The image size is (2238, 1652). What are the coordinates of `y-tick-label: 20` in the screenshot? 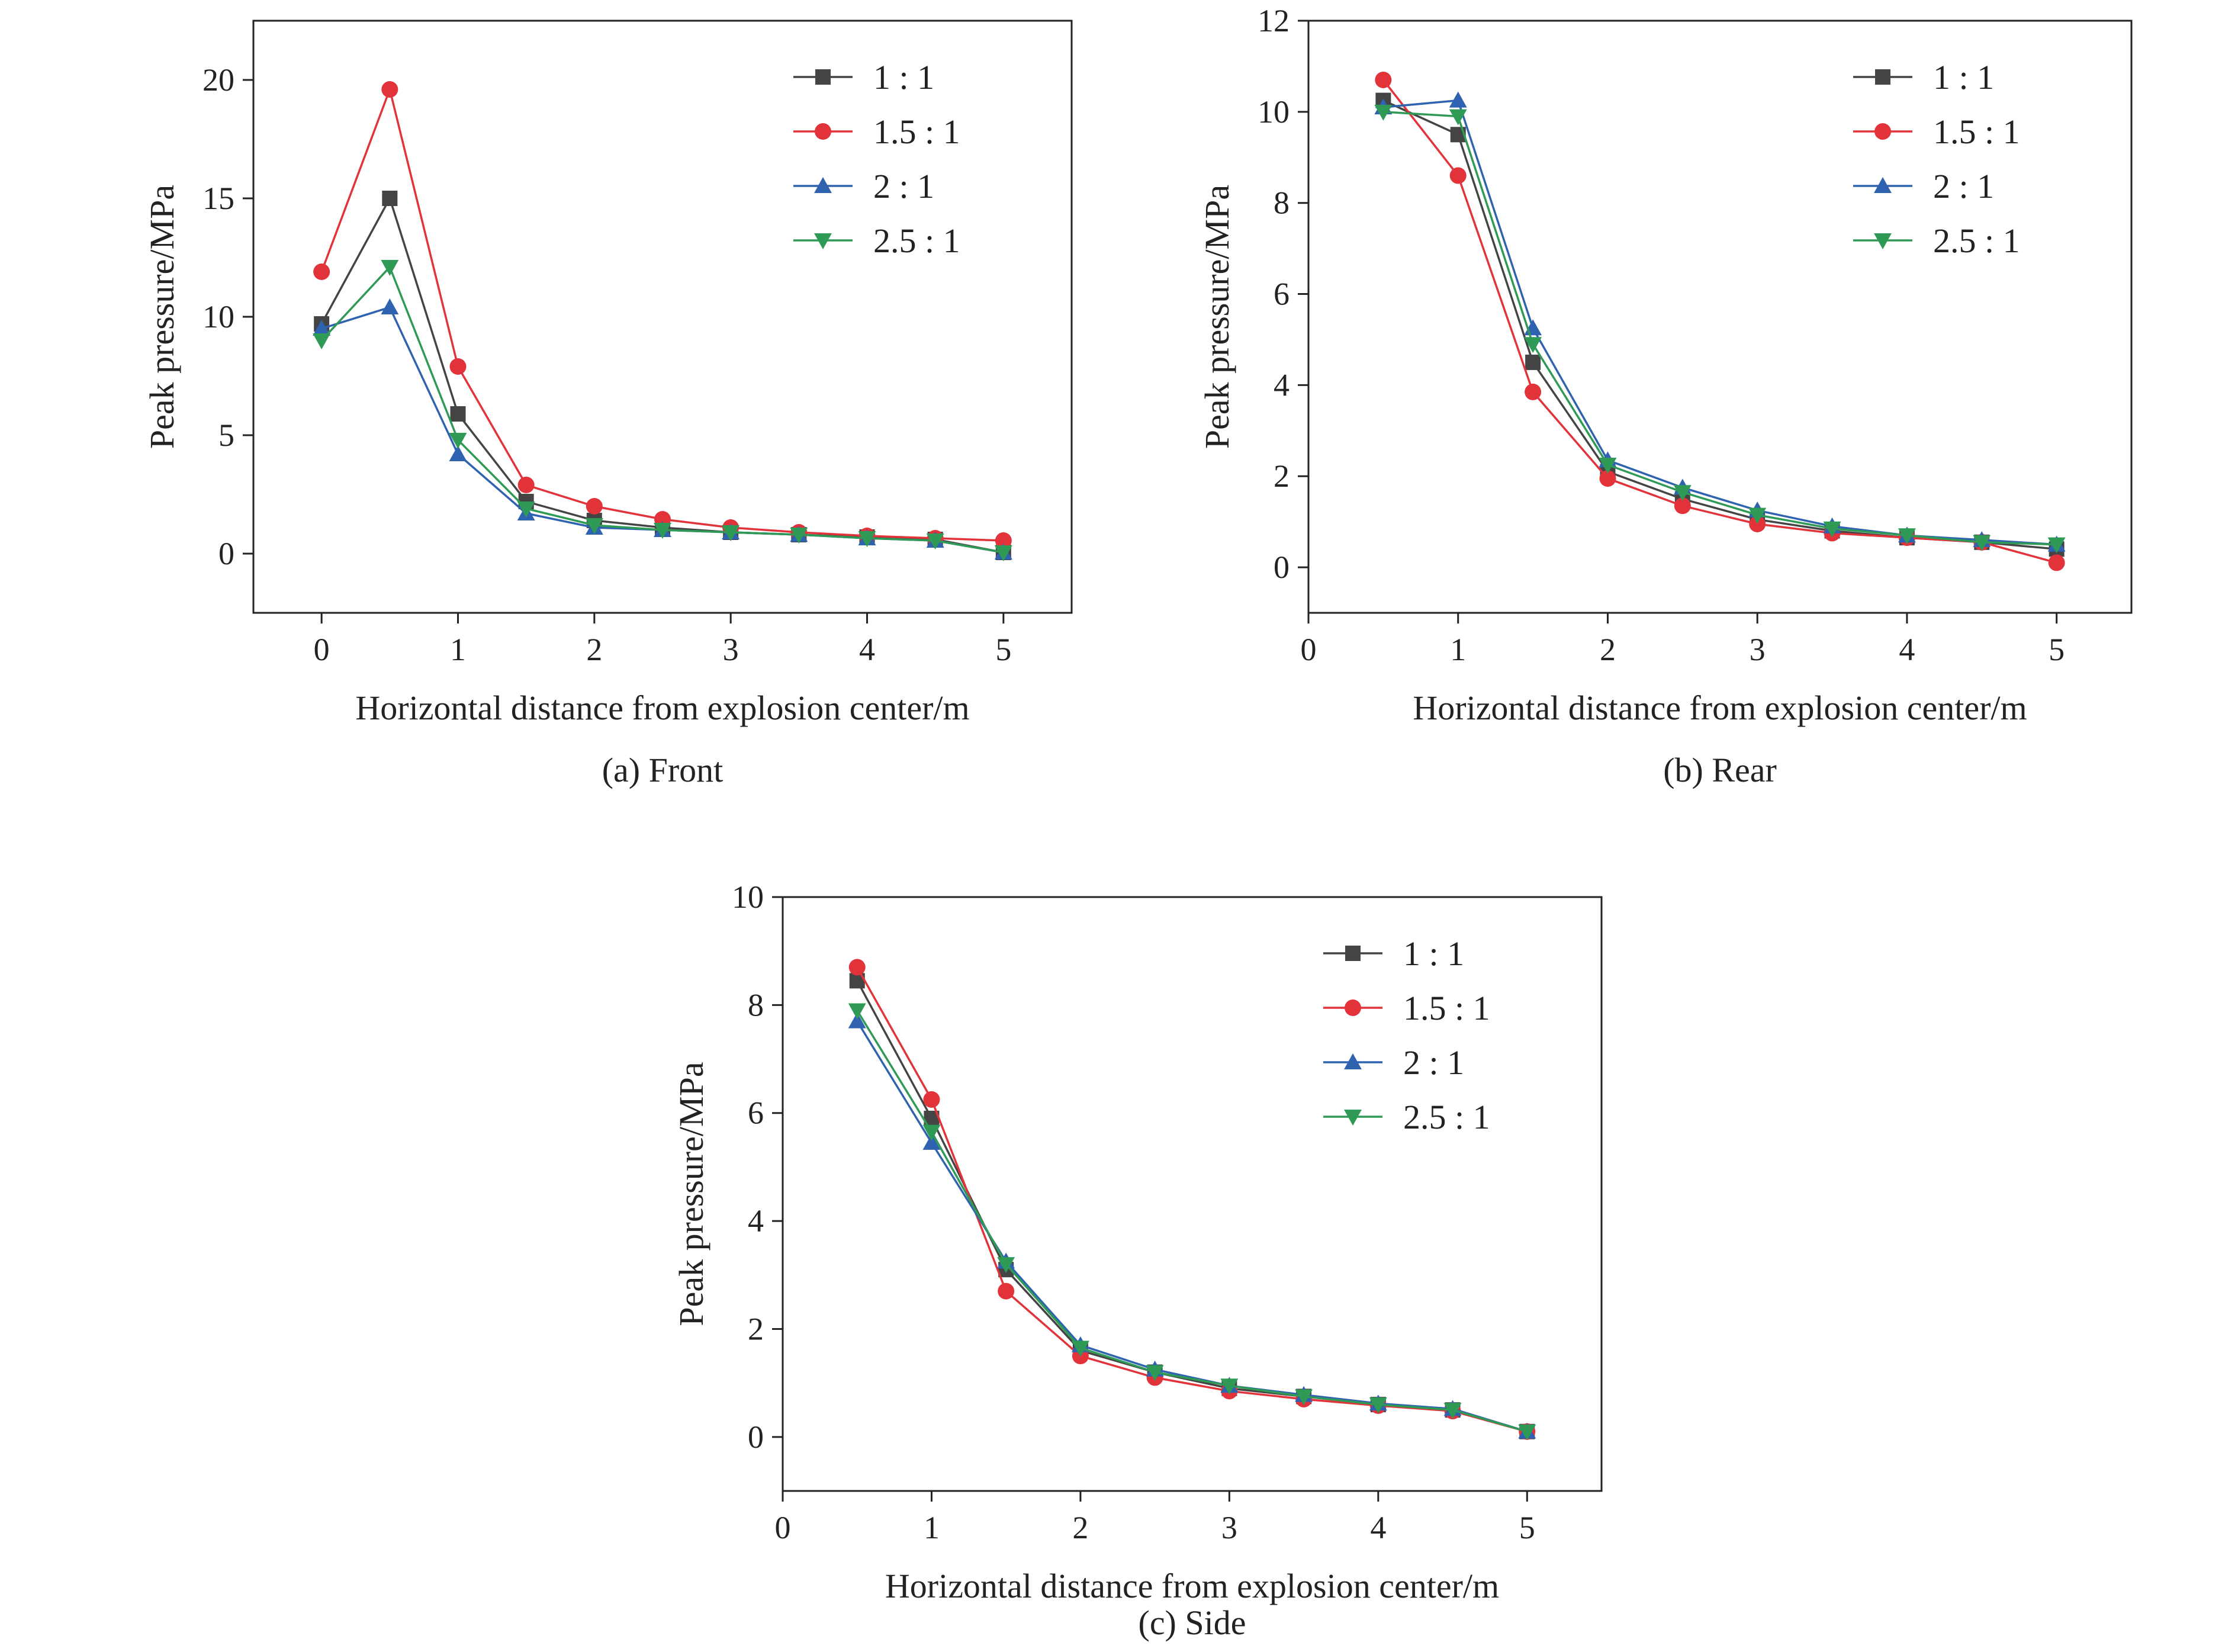 It's located at (218, 80).